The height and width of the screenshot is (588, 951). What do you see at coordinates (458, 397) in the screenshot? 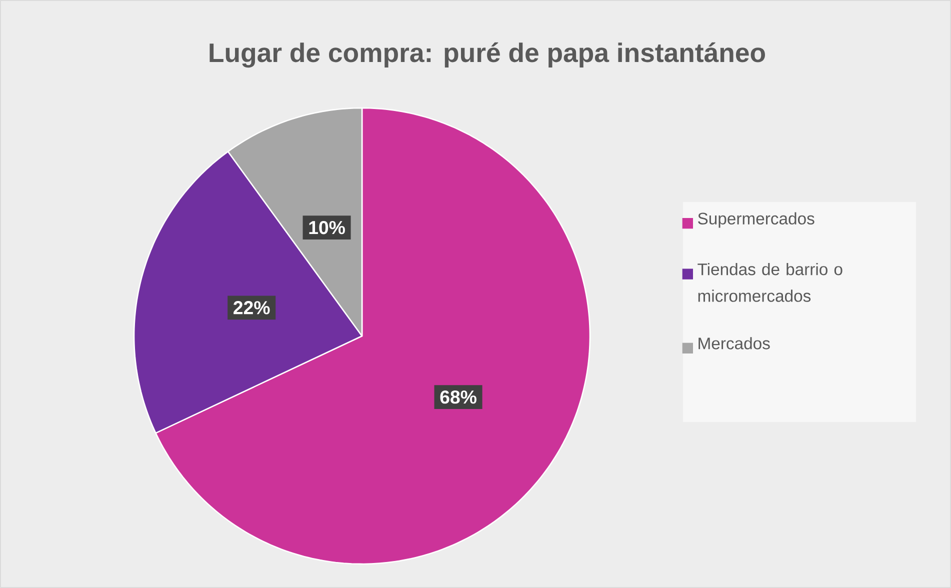
I see `data-label: 68%` at bounding box center [458, 397].